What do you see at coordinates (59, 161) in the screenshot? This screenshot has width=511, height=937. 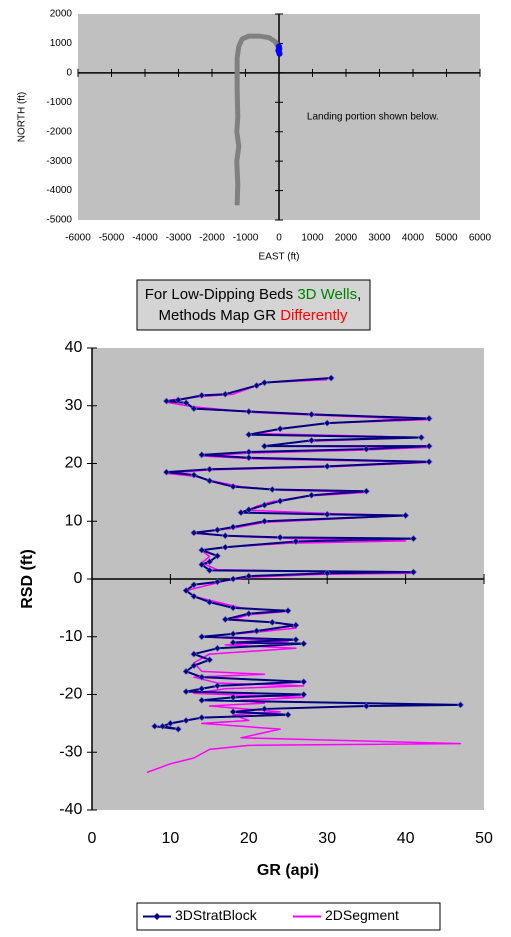 I see `y-tick-label: -3000` at bounding box center [59, 161].